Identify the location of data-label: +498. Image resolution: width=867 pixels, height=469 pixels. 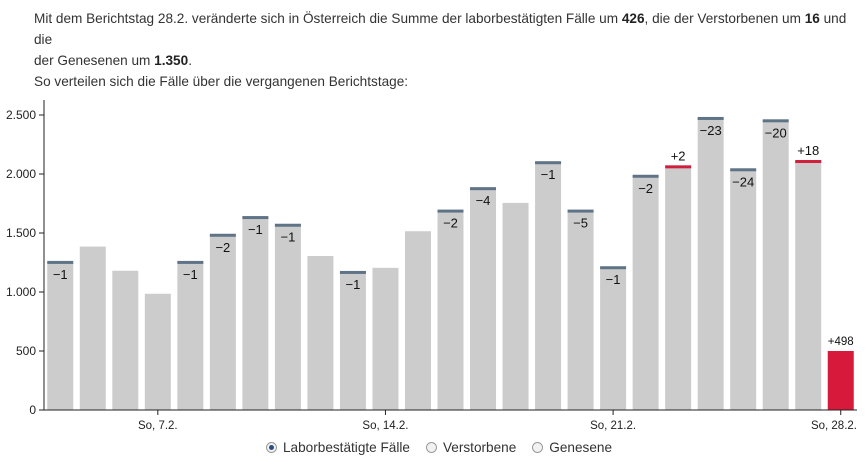
(841, 342).